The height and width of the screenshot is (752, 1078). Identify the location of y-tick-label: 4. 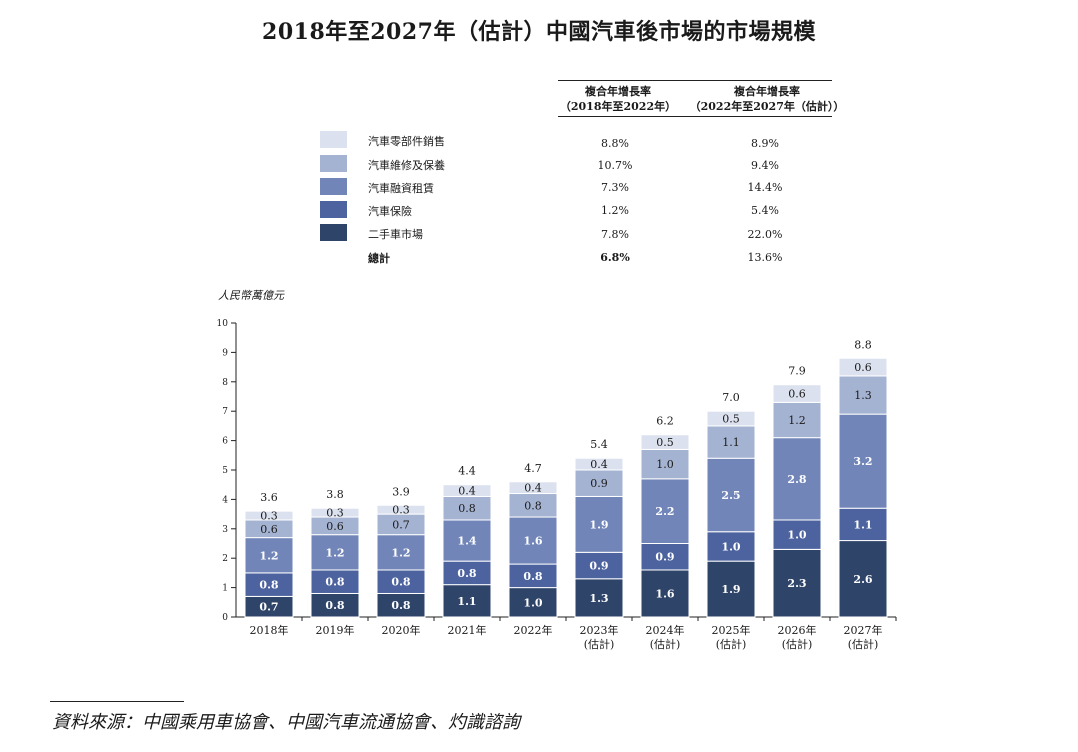
(225, 500).